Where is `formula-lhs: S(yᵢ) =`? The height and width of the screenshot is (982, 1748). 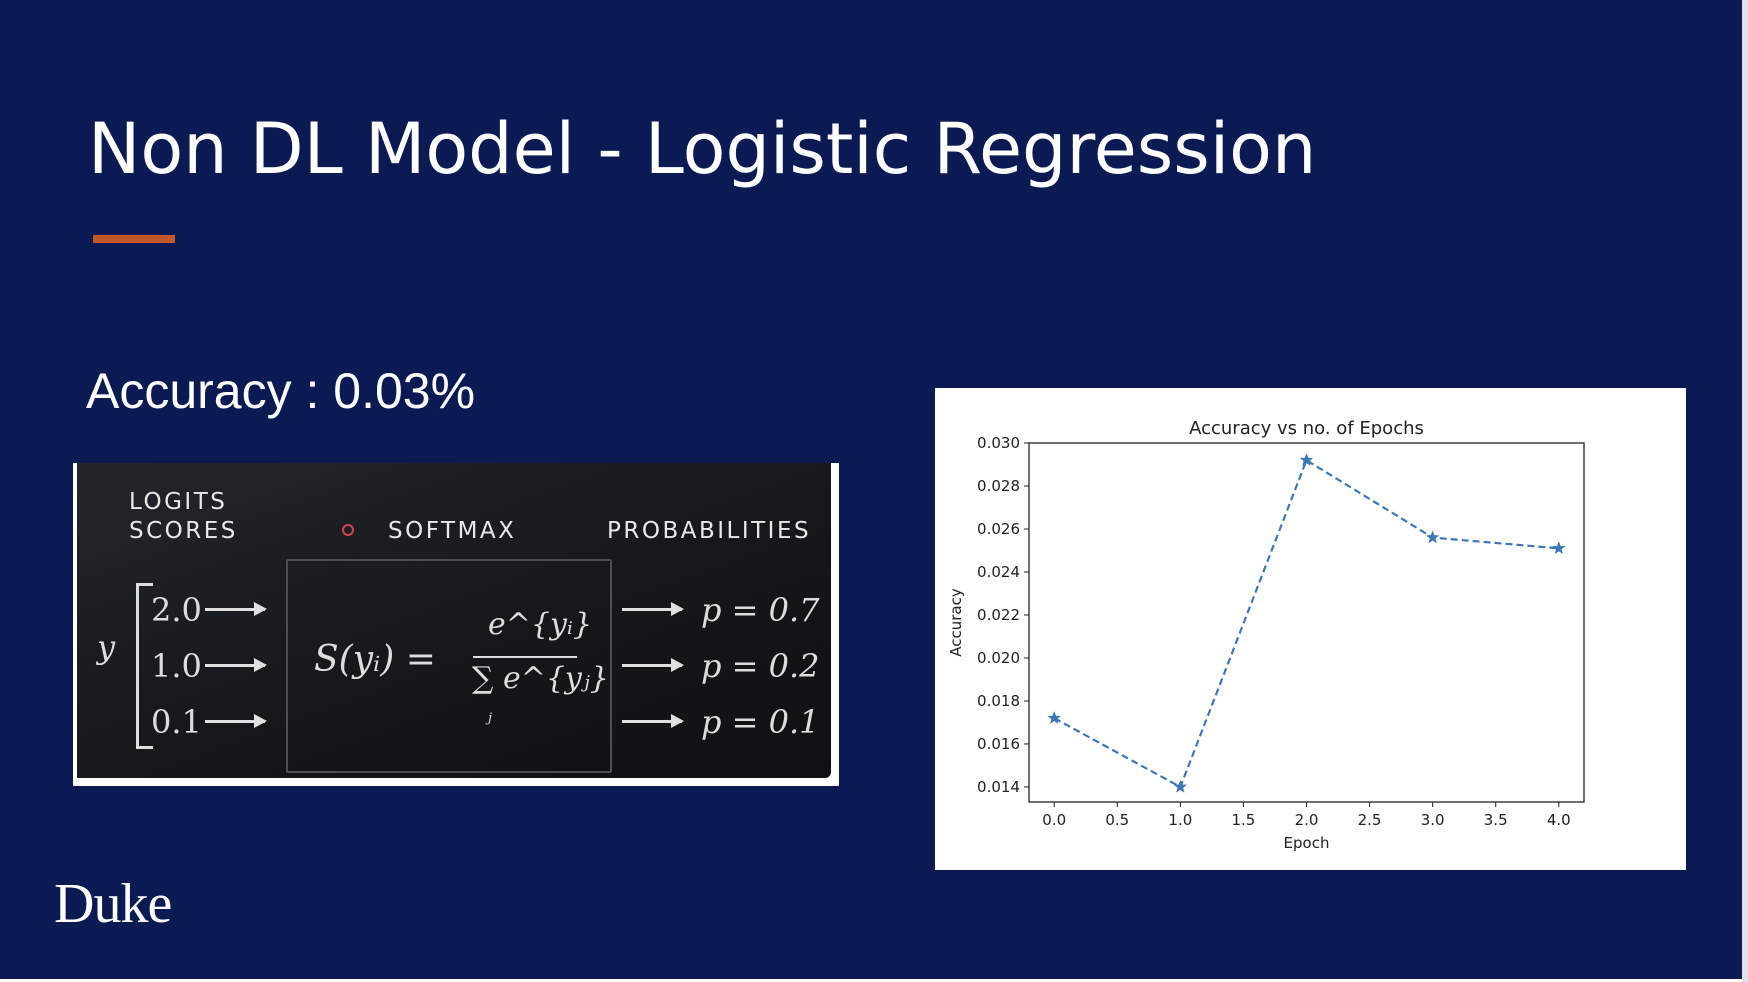
formula-lhs: S(yᵢ) = is located at coordinates (375, 659).